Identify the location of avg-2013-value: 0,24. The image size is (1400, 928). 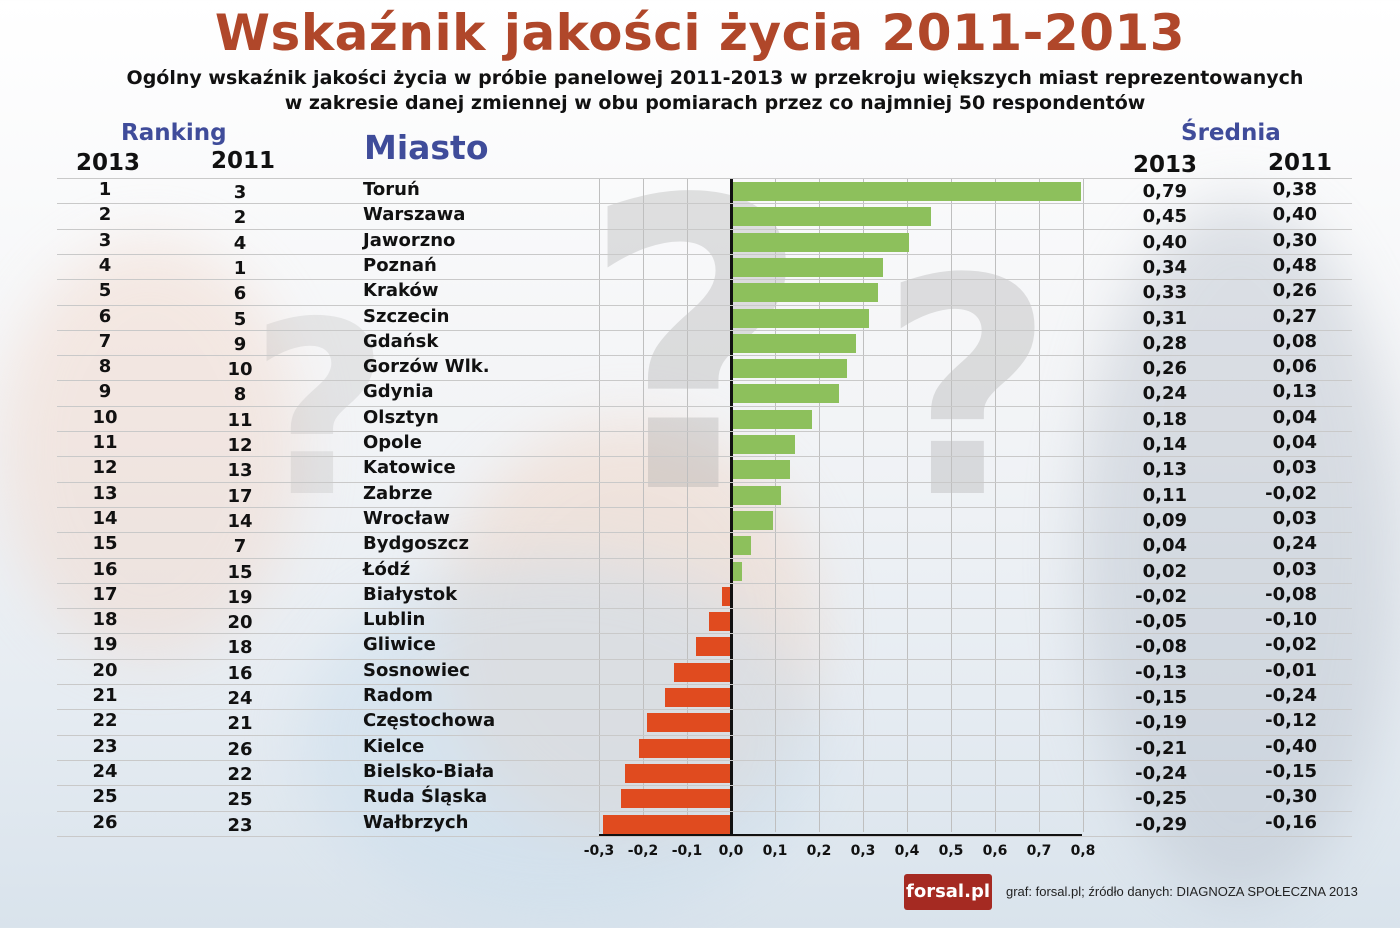
(1164, 393).